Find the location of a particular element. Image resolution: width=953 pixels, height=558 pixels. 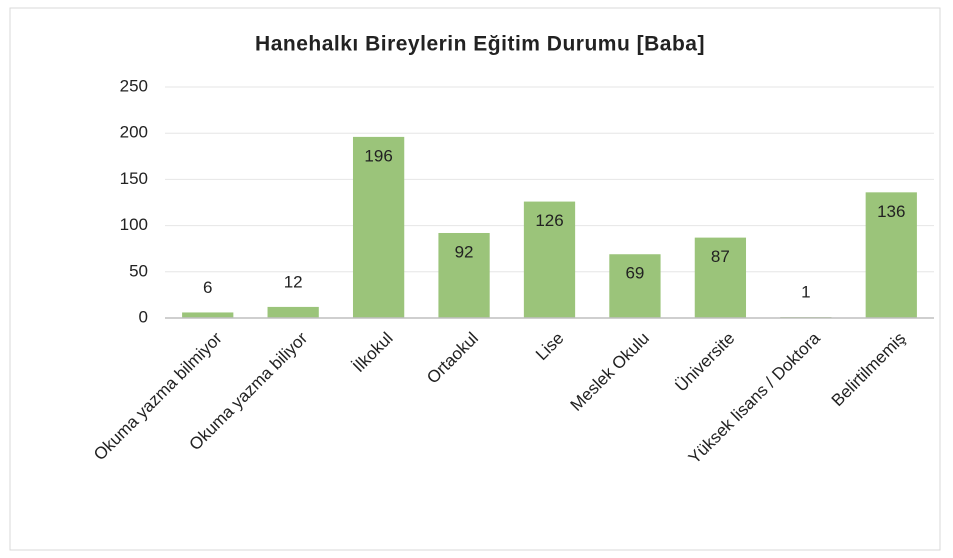

data-label: 69 is located at coordinates (634, 273).